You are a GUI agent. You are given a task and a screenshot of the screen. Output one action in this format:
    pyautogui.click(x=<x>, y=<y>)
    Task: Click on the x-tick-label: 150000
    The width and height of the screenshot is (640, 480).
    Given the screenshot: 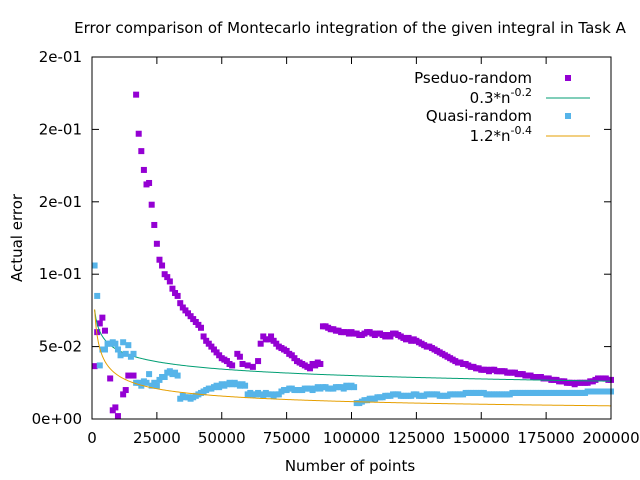 What is the action you would take?
    pyautogui.click(x=481, y=438)
    